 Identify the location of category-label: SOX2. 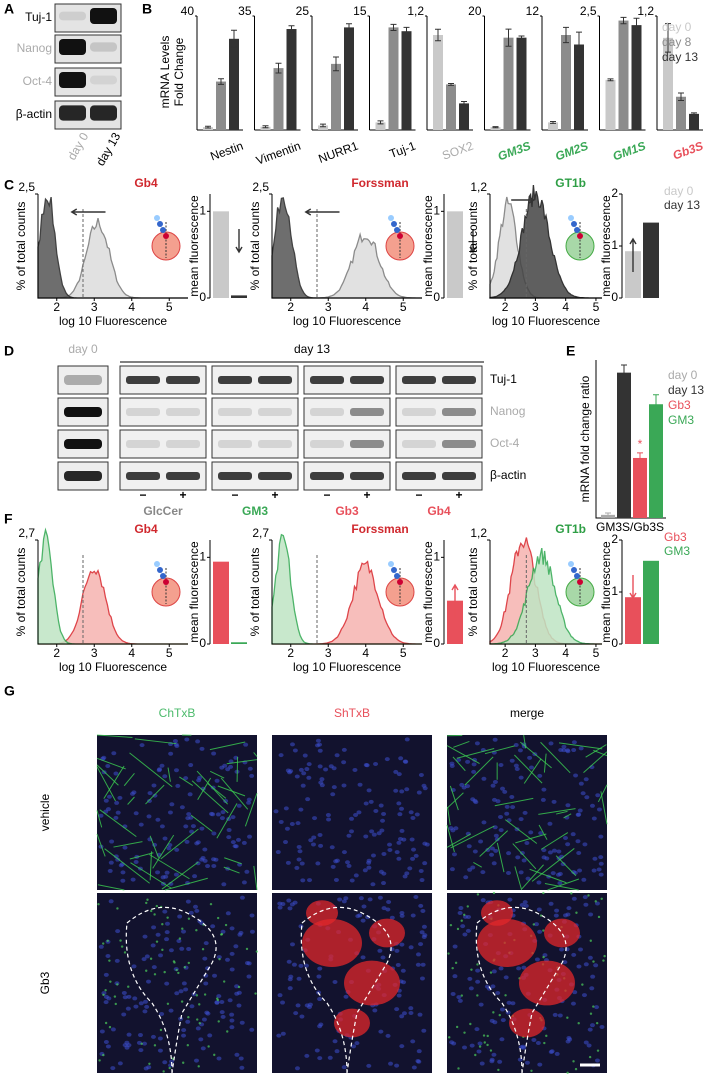
(457, 151).